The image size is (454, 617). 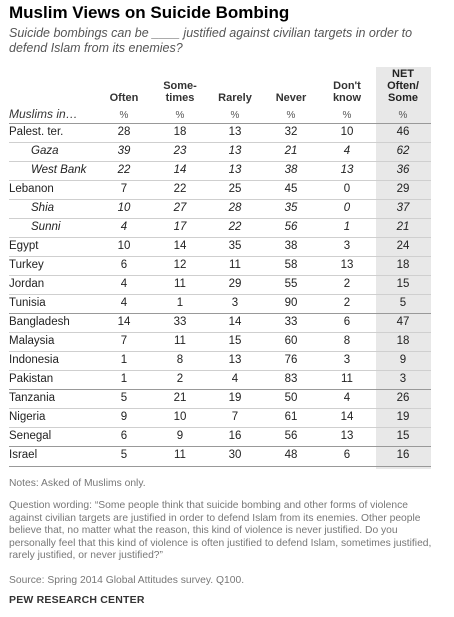 I want to click on row-label: Shia, so click(x=43, y=208).